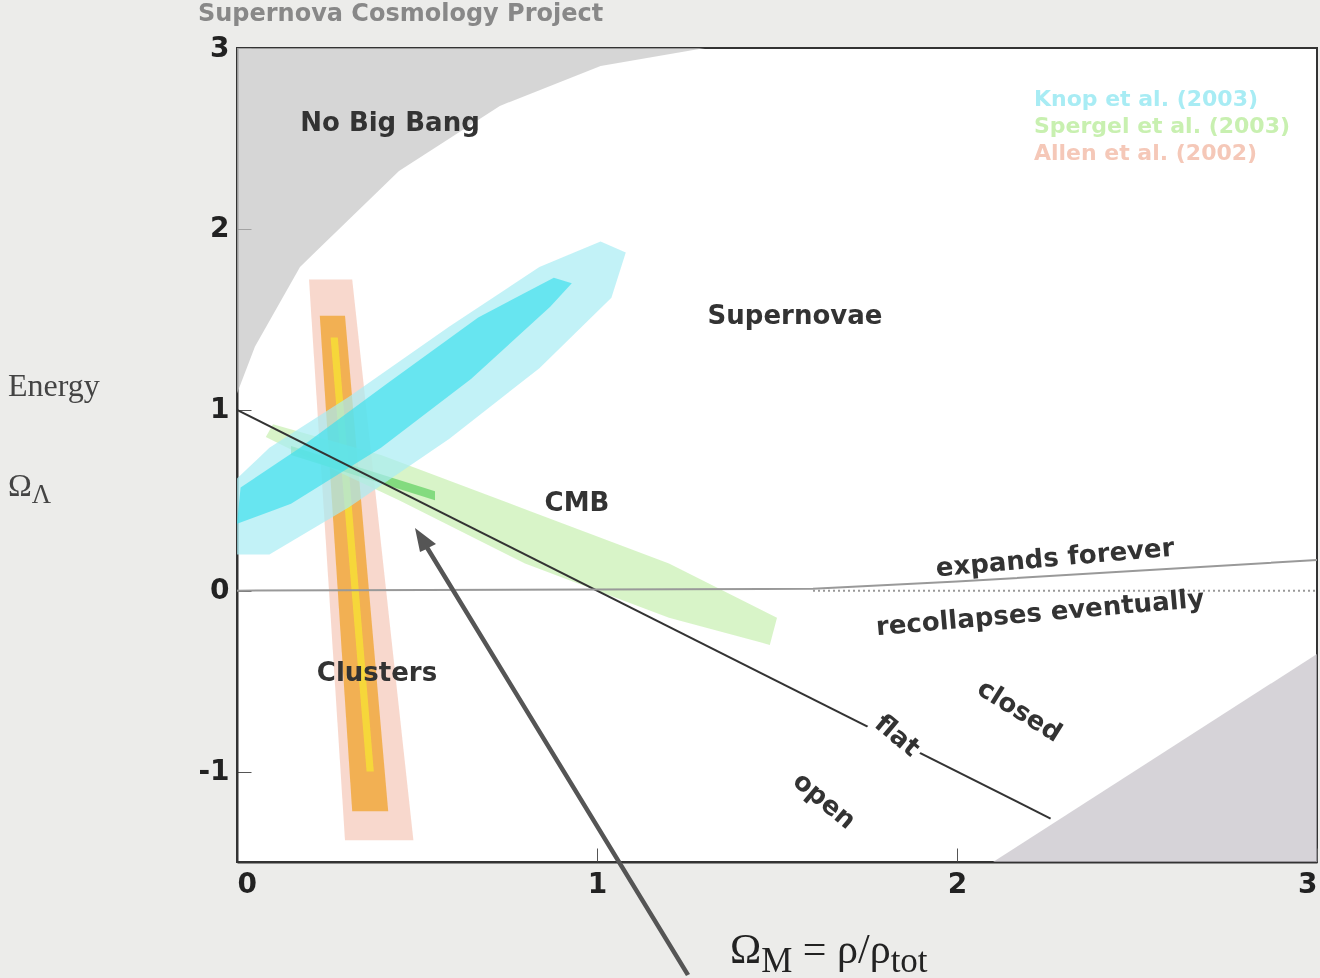  Describe the element at coordinates (898, 735) in the screenshot. I see `annotation: flat` at that location.